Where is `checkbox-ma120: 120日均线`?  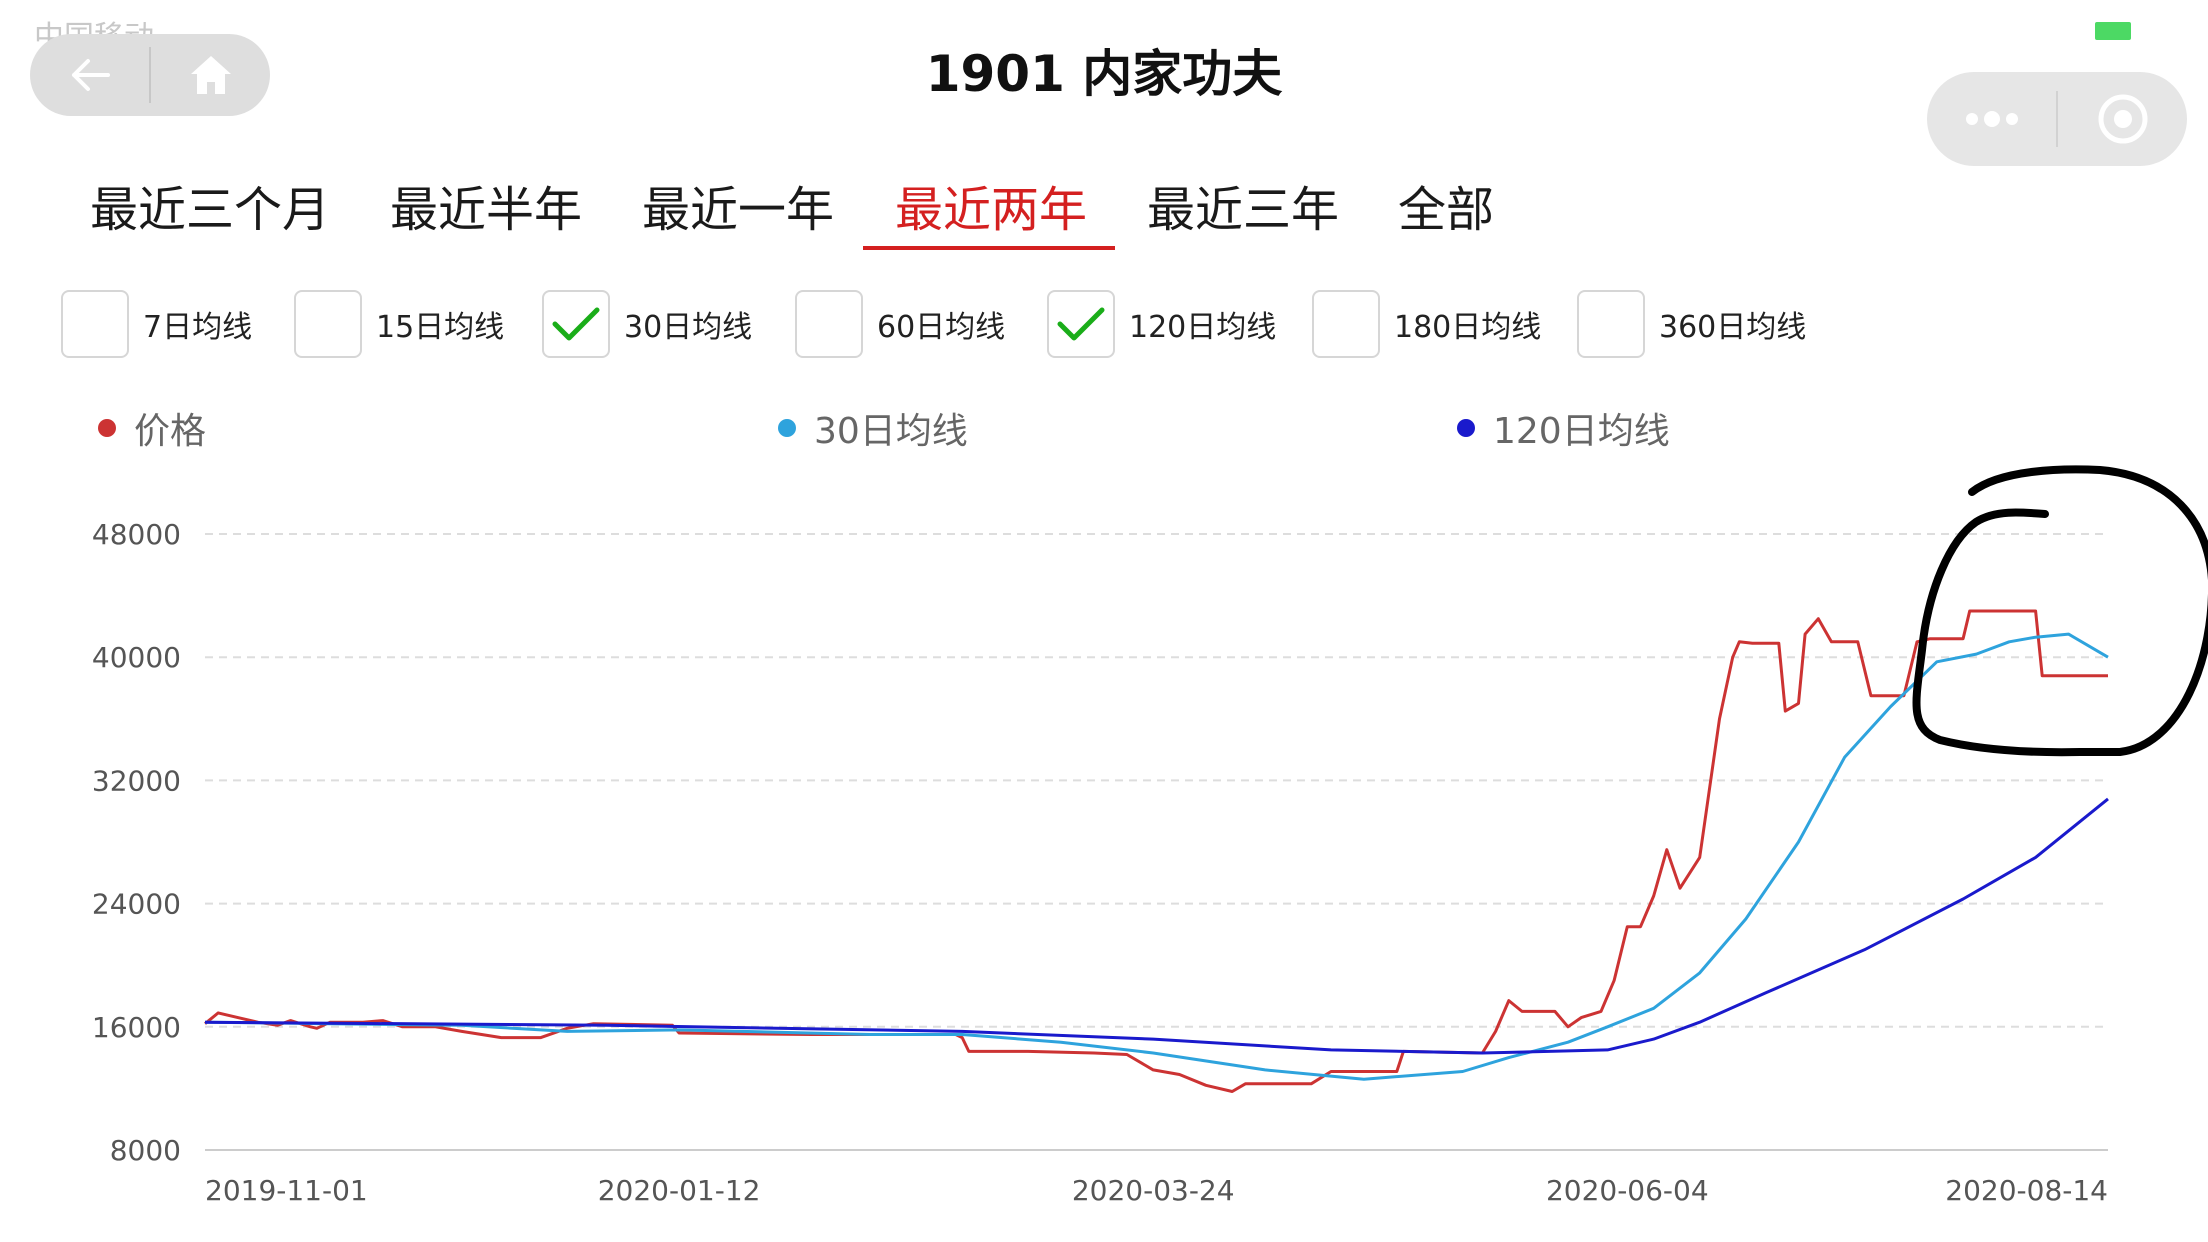
checkbox-ma120: 120日均线 is located at coordinates (1161, 324).